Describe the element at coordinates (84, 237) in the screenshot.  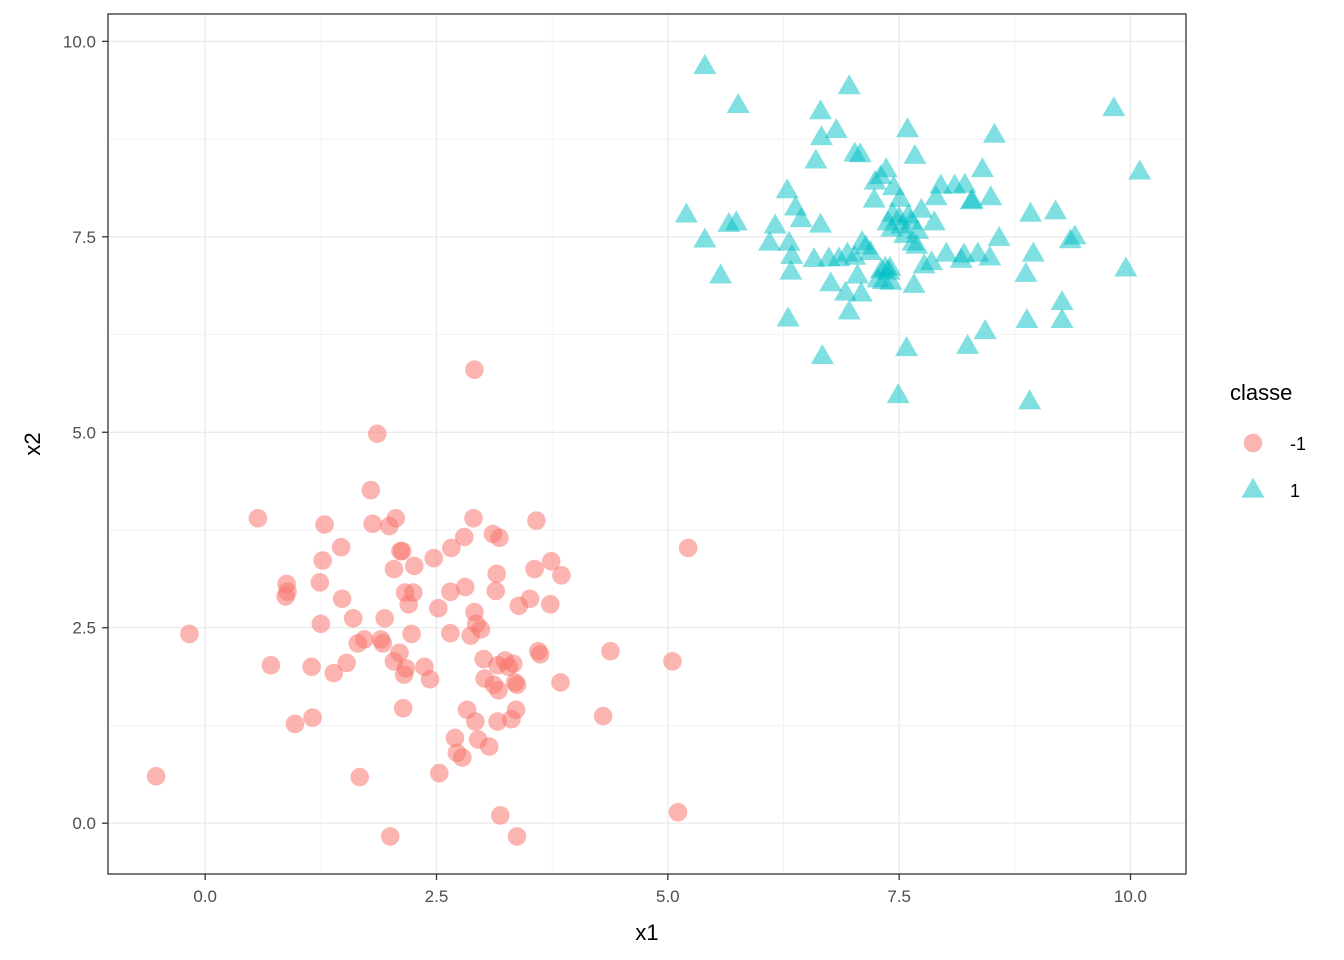
I see `y-tick-label: 7.5` at that location.